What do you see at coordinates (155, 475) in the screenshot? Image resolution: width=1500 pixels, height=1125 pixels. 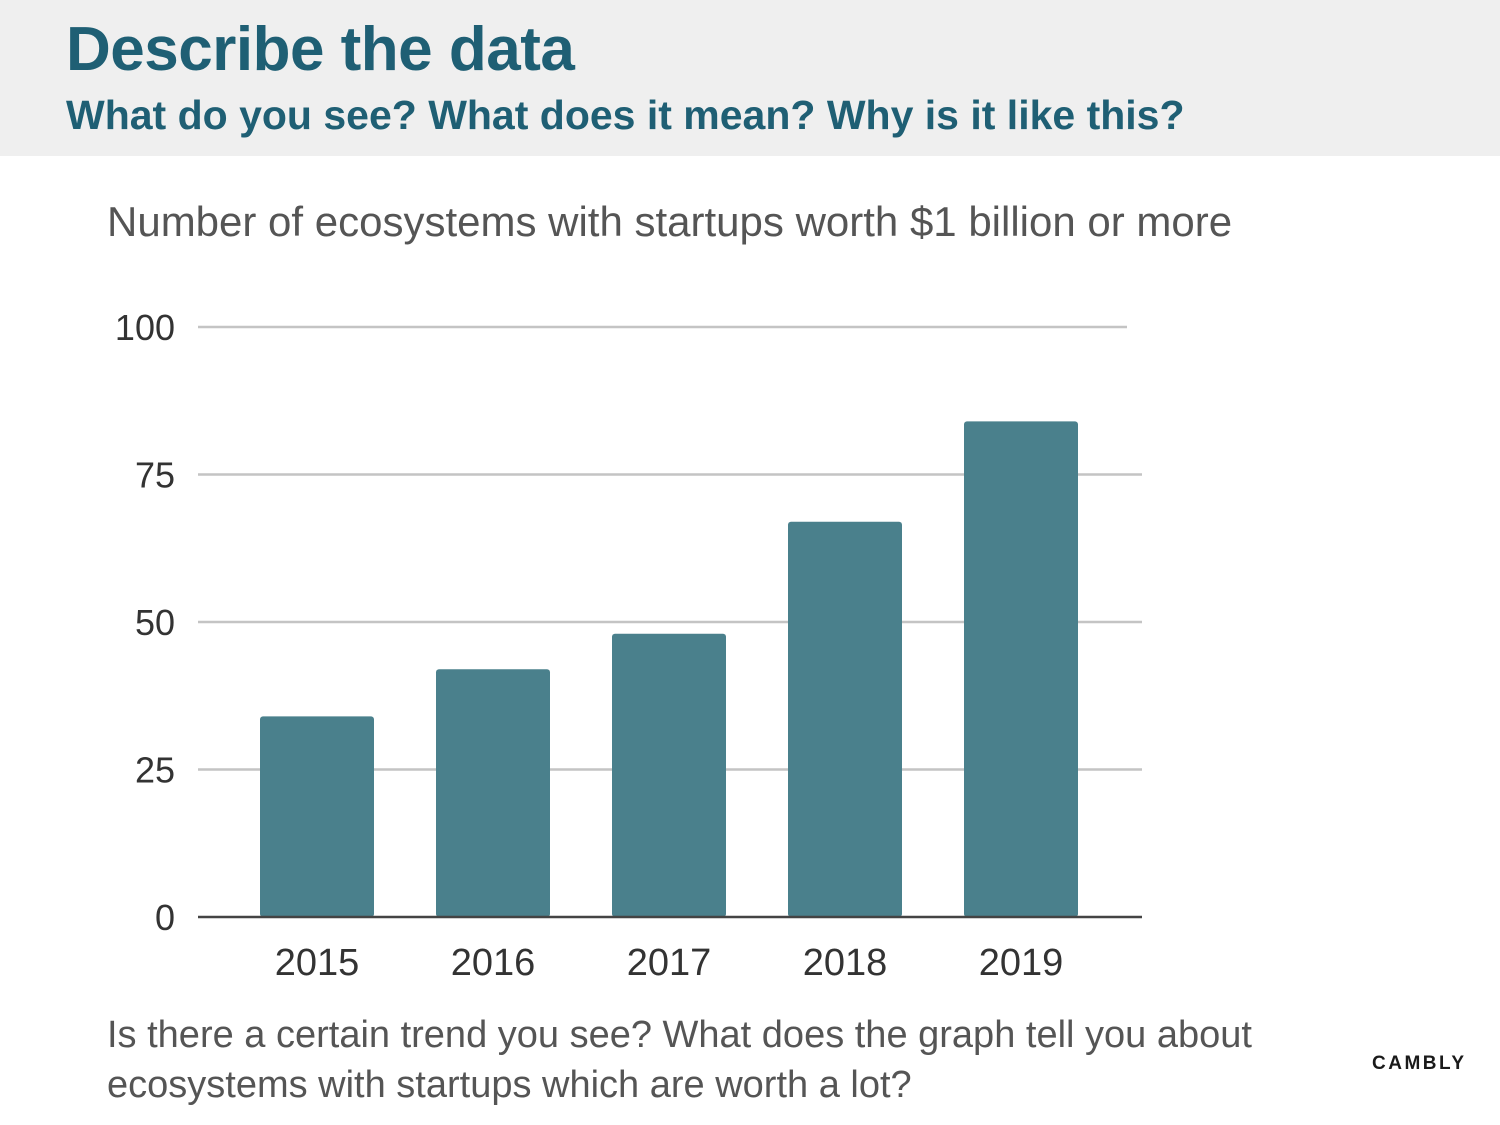 I see `y-tick-label-75: 75` at bounding box center [155, 475].